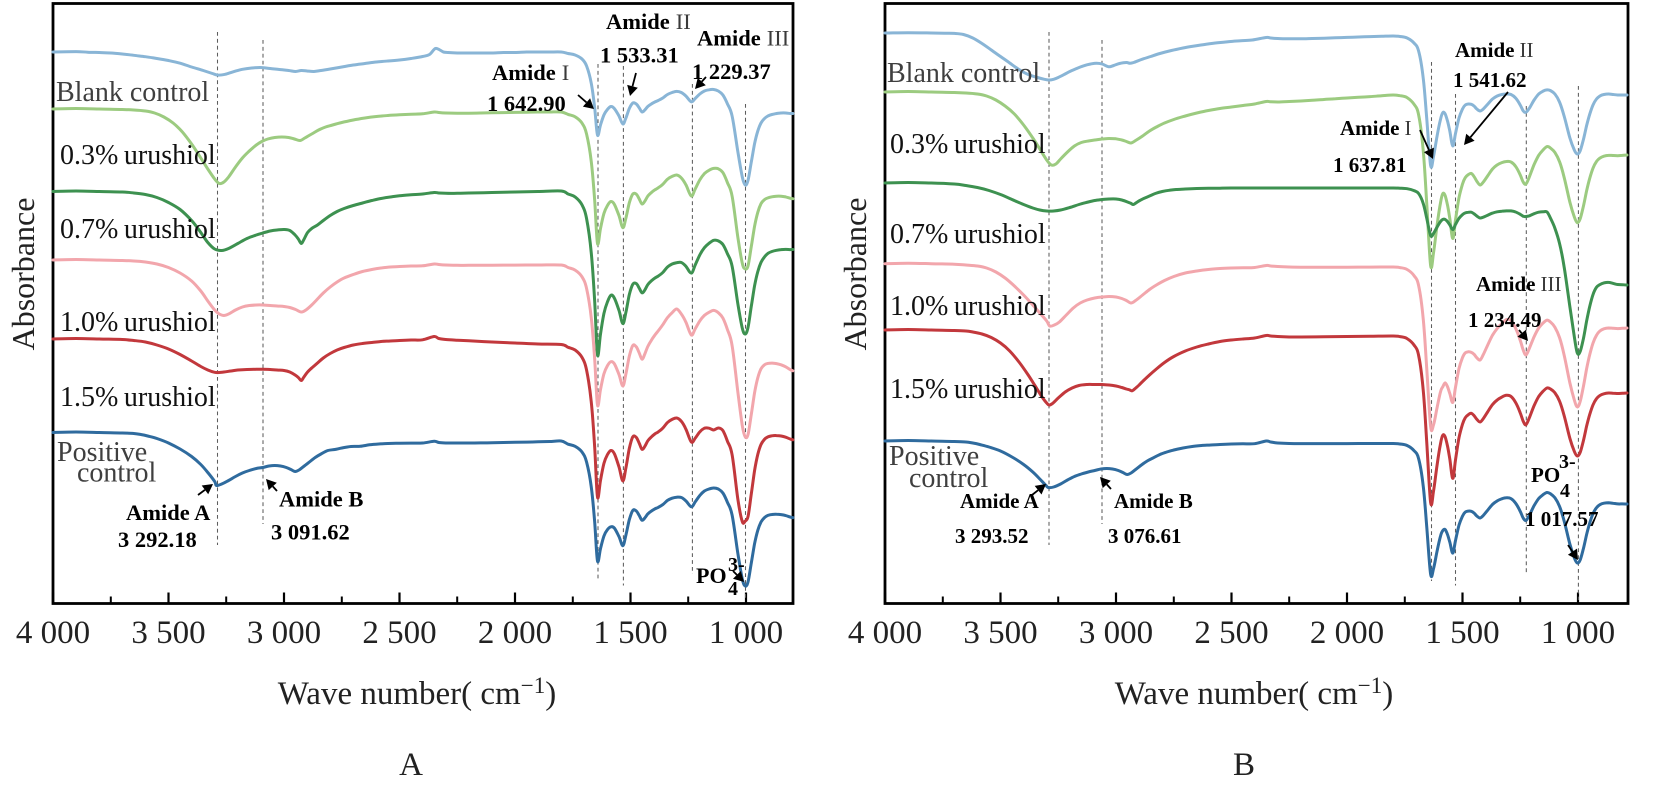  What do you see at coordinates (1145, 536) in the screenshot?
I see `svg-text: 3 076.61` at bounding box center [1145, 536].